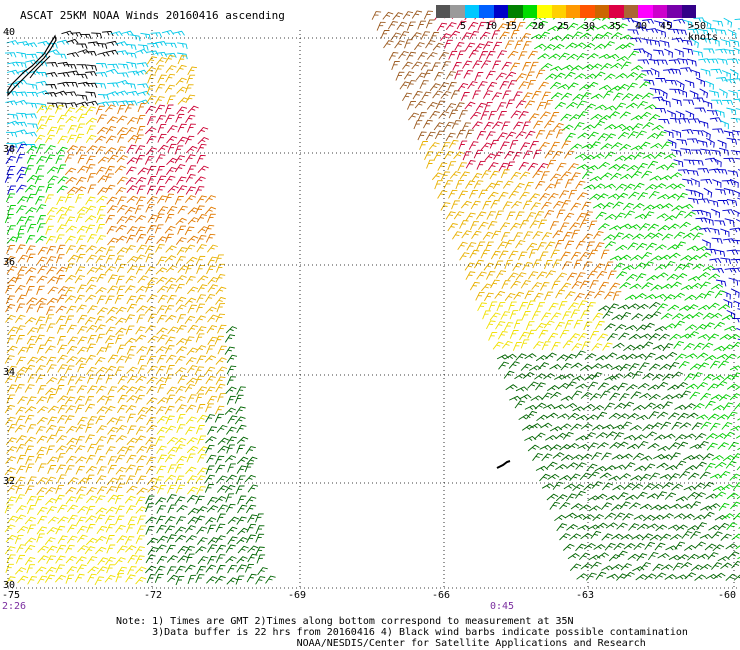  I want to click on legend-swatch, so click(530, 11).